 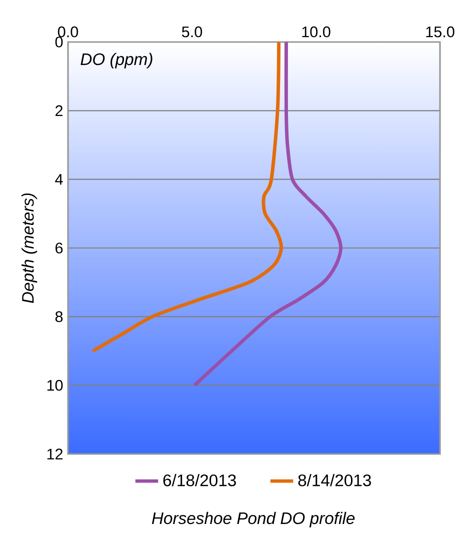 What do you see at coordinates (440, 32) in the screenshot?
I see `x-tick-label: 15.0` at bounding box center [440, 32].